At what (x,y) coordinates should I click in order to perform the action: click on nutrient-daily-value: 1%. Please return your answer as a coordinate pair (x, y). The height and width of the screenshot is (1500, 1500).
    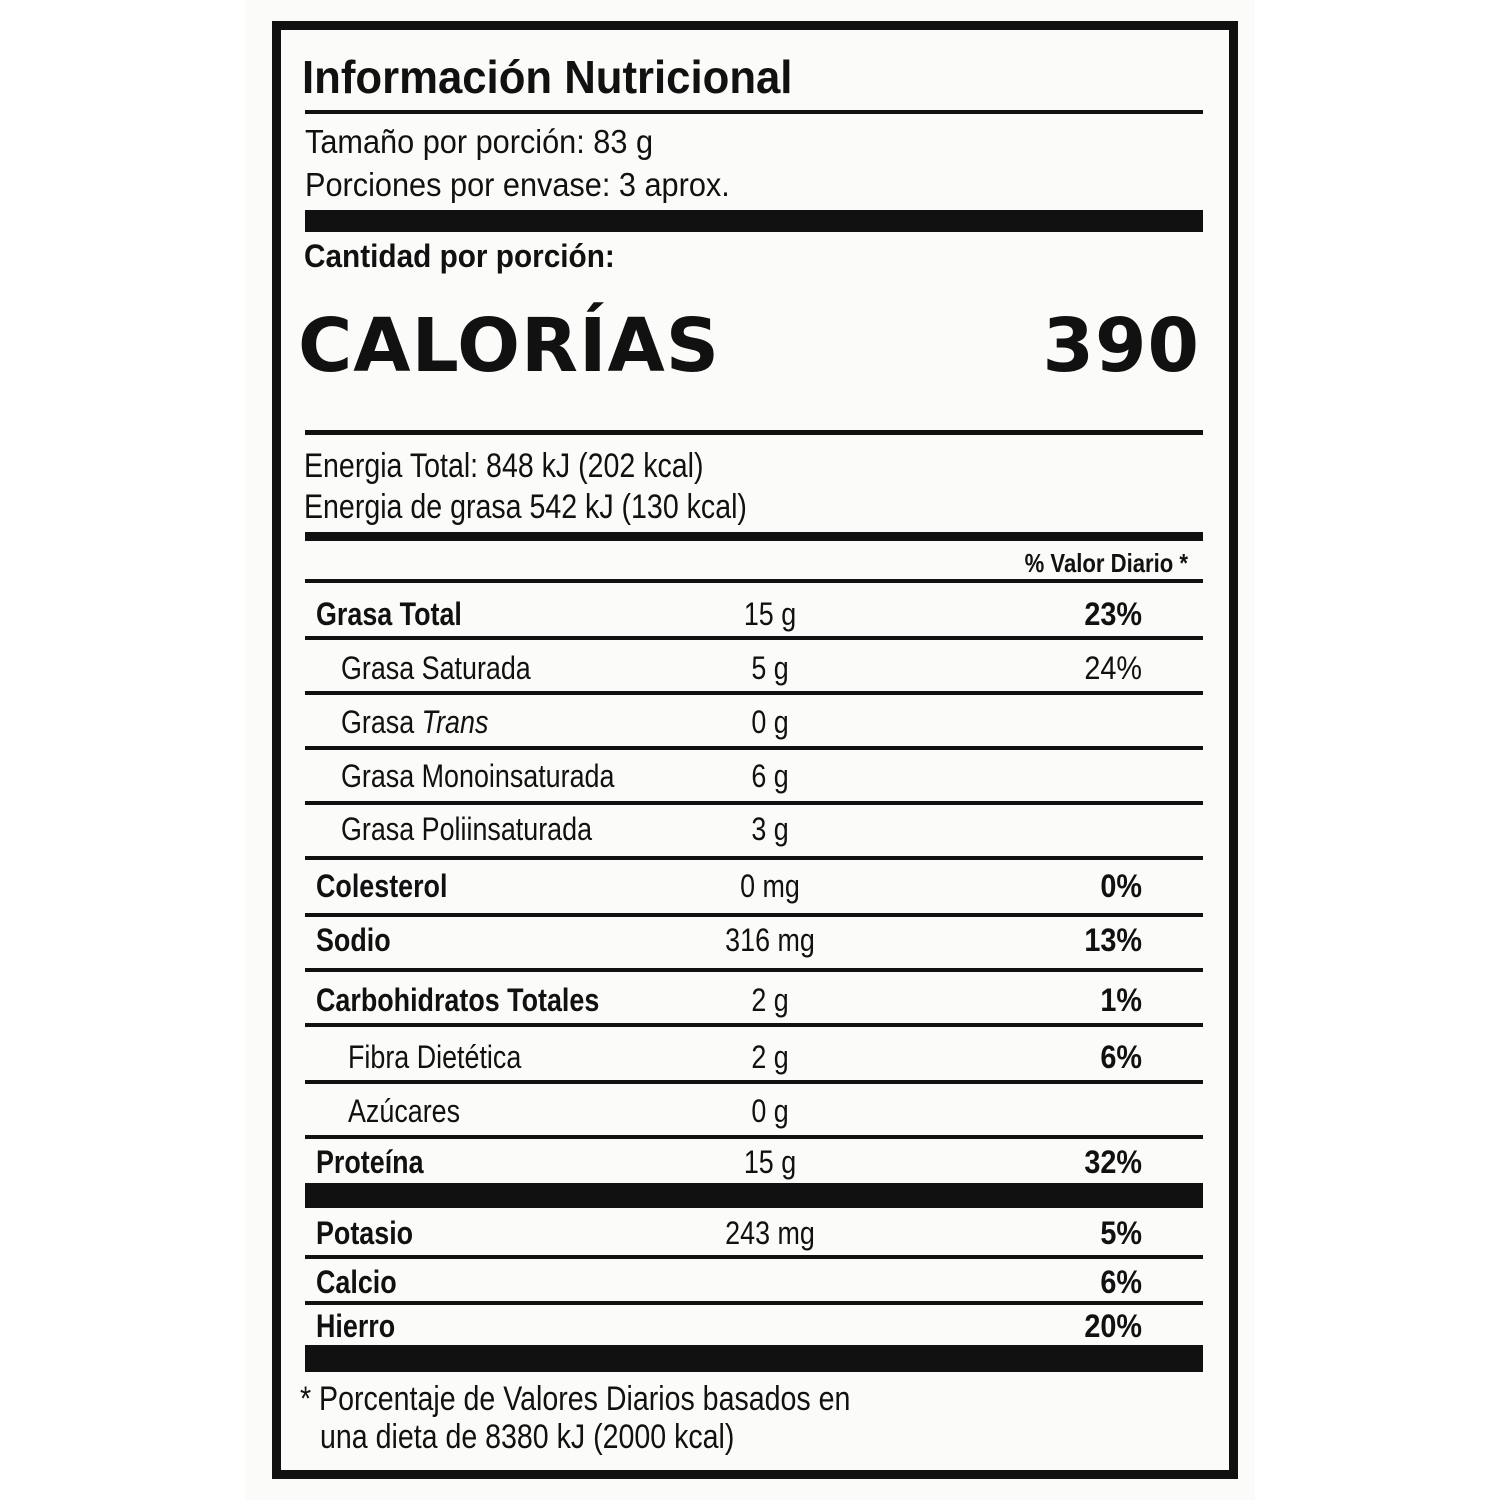
    Looking at the image, I should click on (1121, 1000).